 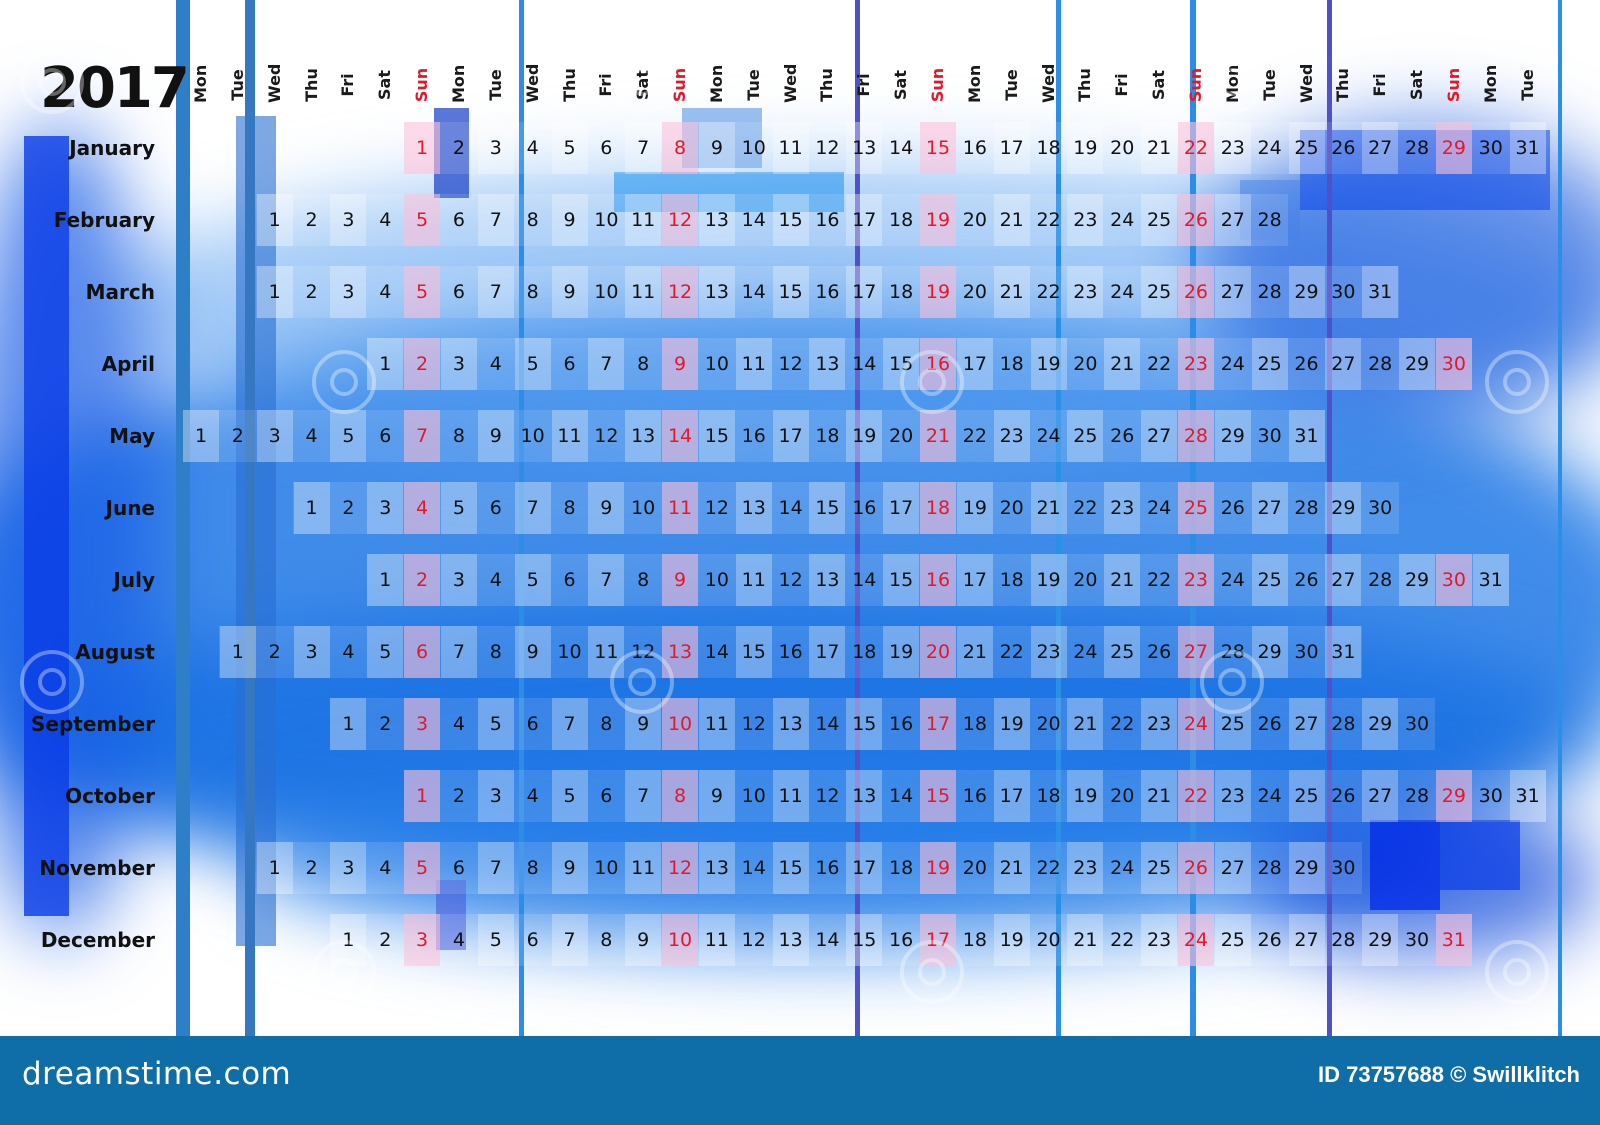 What do you see at coordinates (729, 192) in the screenshot?
I see `paint-stroke` at bounding box center [729, 192].